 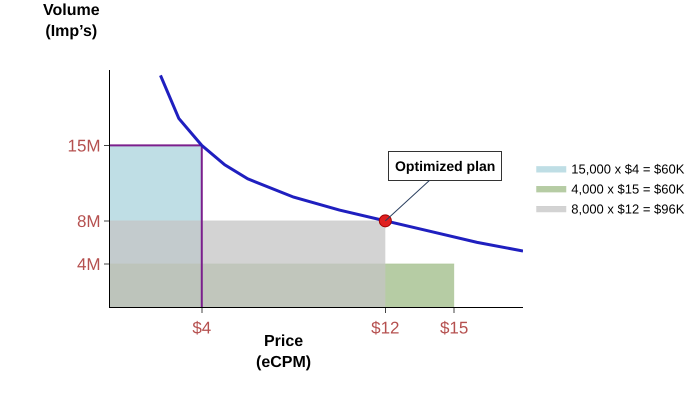 I want to click on x-tick-label: $12, so click(x=385, y=328).